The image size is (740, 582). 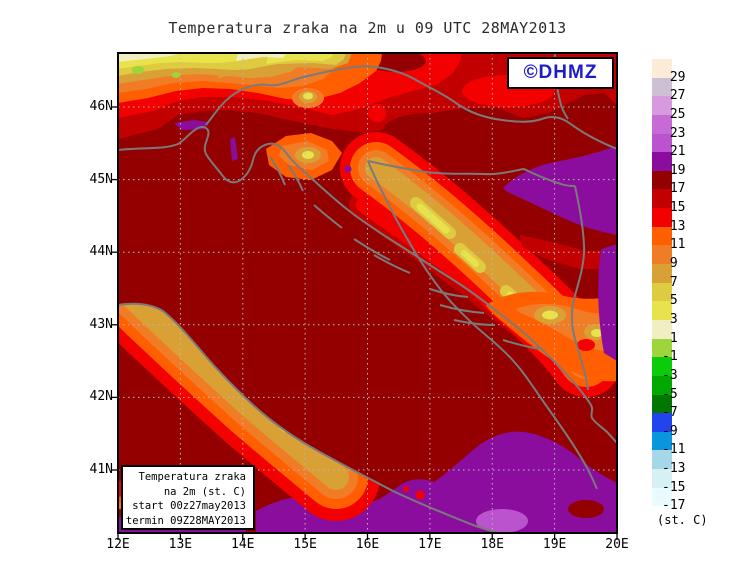 I want to click on colorbar-tick-label: 17, so click(x=674, y=189).